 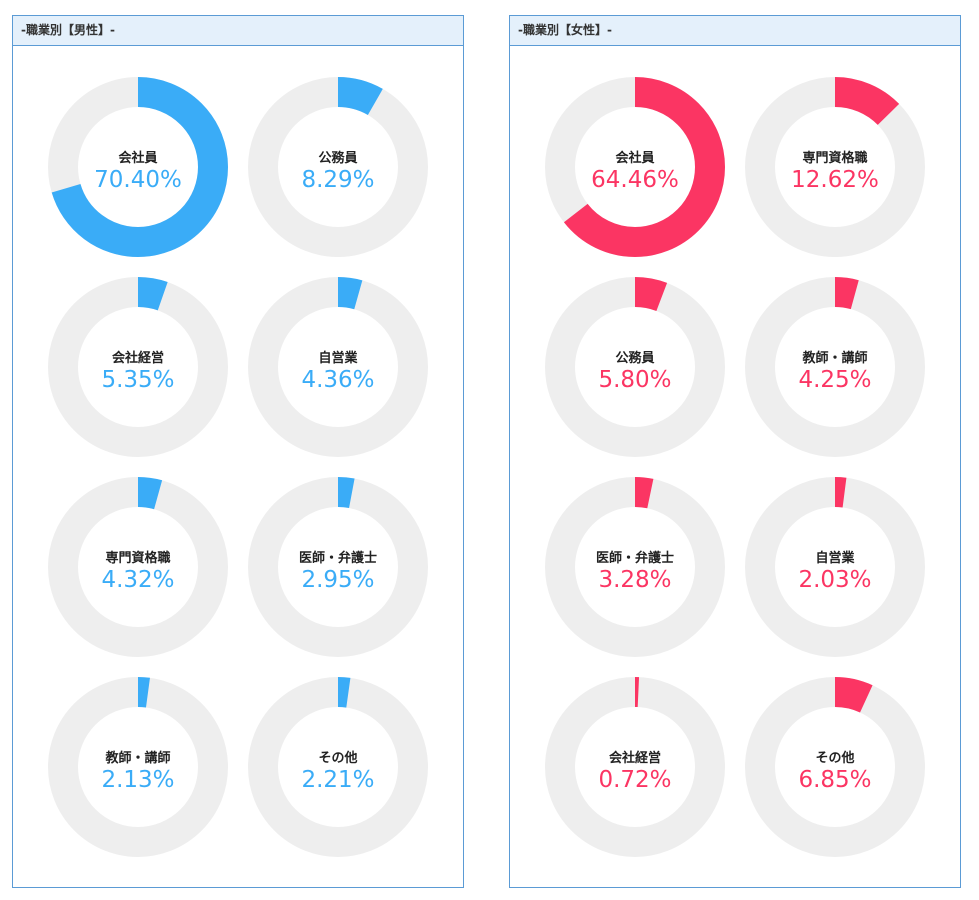 What do you see at coordinates (338, 180) in the screenshot?
I see `donut-value: 8.29%` at bounding box center [338, 180].